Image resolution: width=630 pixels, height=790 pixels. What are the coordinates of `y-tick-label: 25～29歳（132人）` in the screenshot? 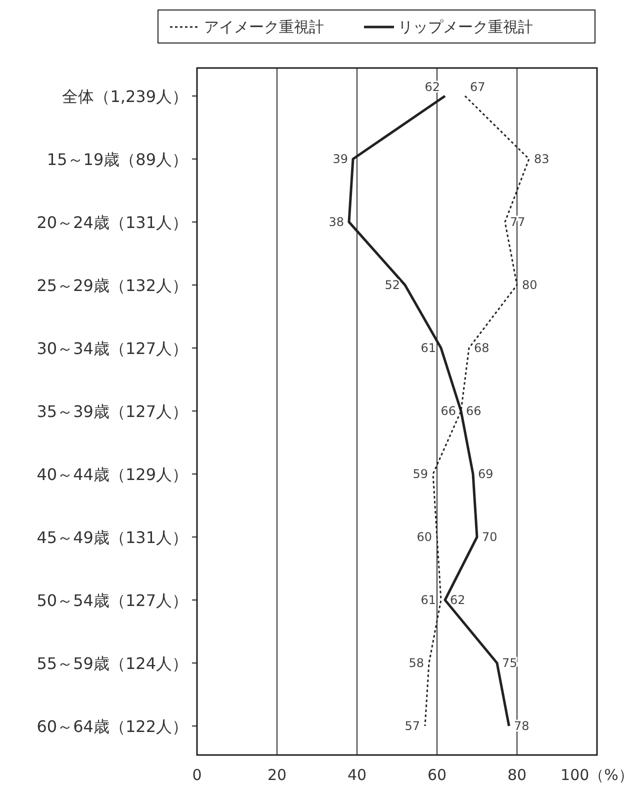 It's located at (112, 285).